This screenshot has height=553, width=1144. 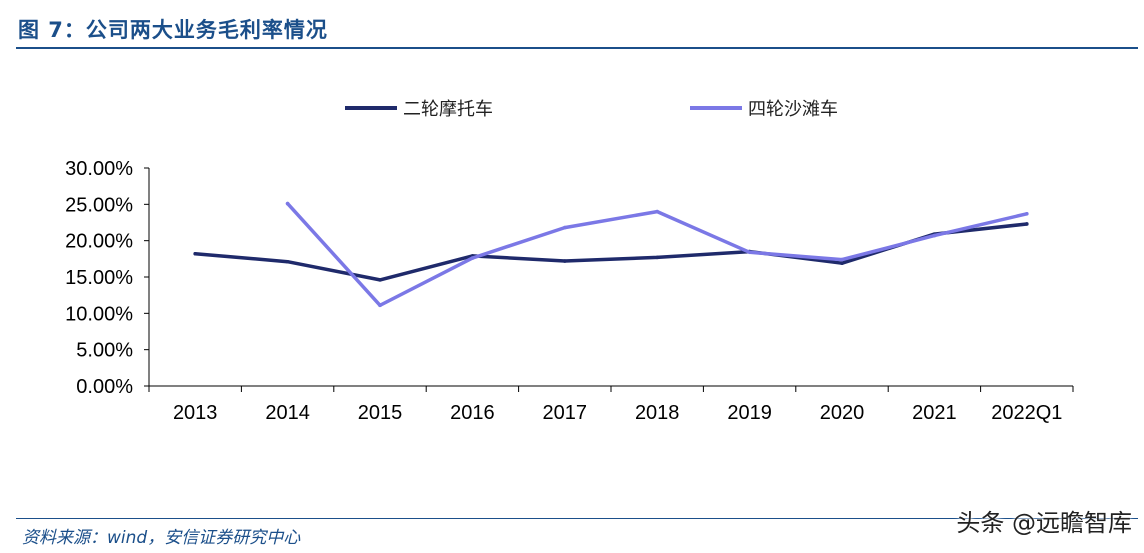 I want to click on data-point-2-2014, so click(x=287, y=203).